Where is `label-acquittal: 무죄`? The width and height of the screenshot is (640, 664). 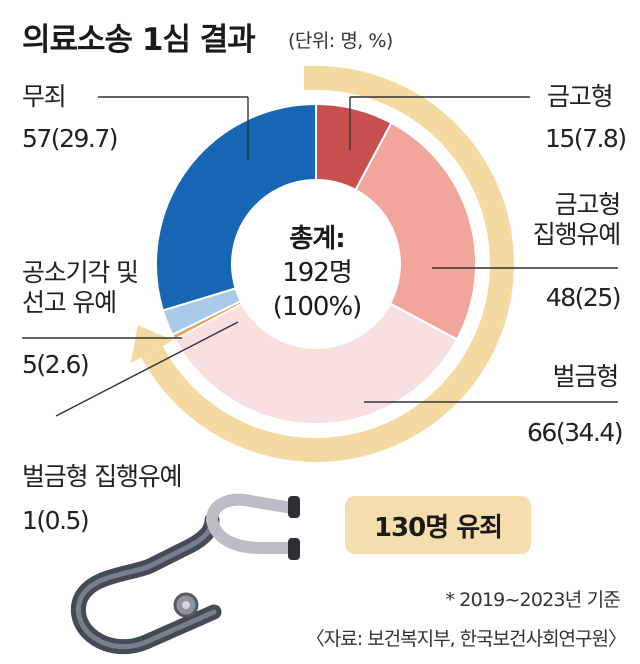 label-acquittal: 무죄 is located at coordinates (44, 96).